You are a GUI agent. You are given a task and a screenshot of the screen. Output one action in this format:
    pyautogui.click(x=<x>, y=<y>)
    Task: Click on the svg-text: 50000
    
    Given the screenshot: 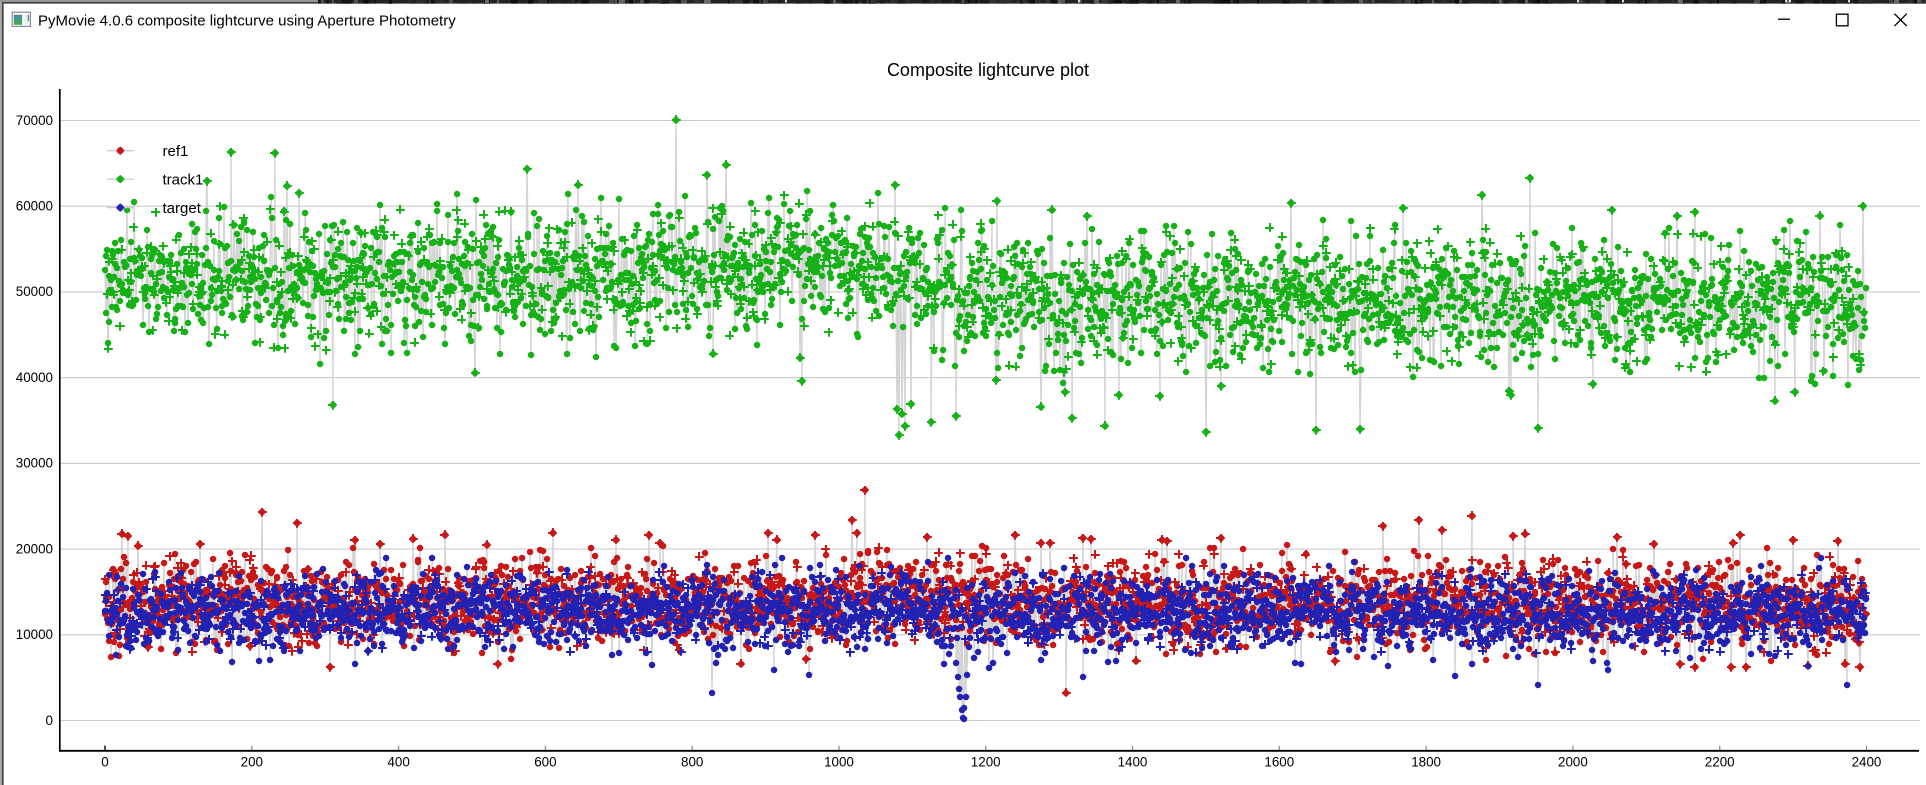 What is the action you would take?
    pyautogui.click(x=34, y=291)
    